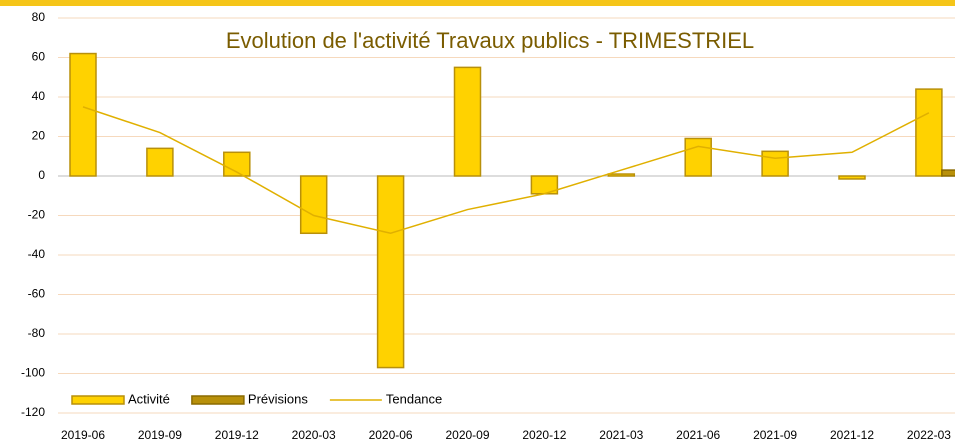 The width and height of the screenshot is (955, 444). What do you see at coordinates (237, 435) in the screenshot?
I see `x-tick-label: 2019-12` at bounding box center [237, 435].